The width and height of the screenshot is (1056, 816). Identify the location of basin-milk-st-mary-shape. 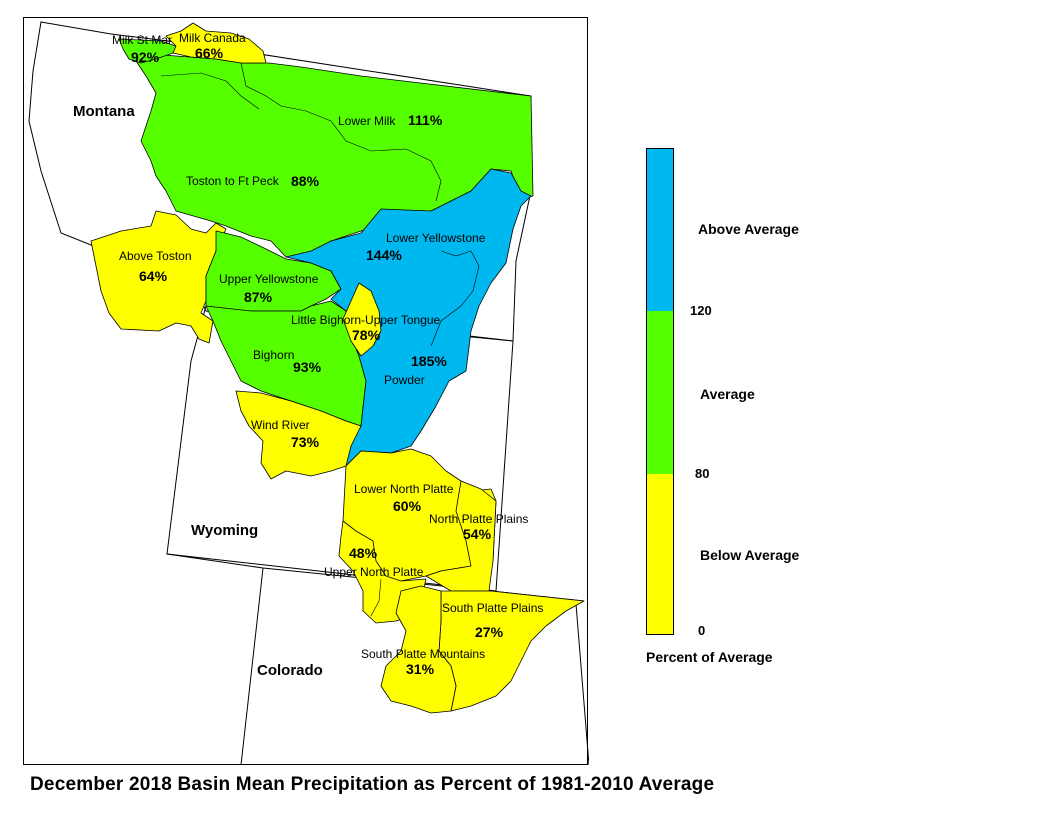
(147, 51).